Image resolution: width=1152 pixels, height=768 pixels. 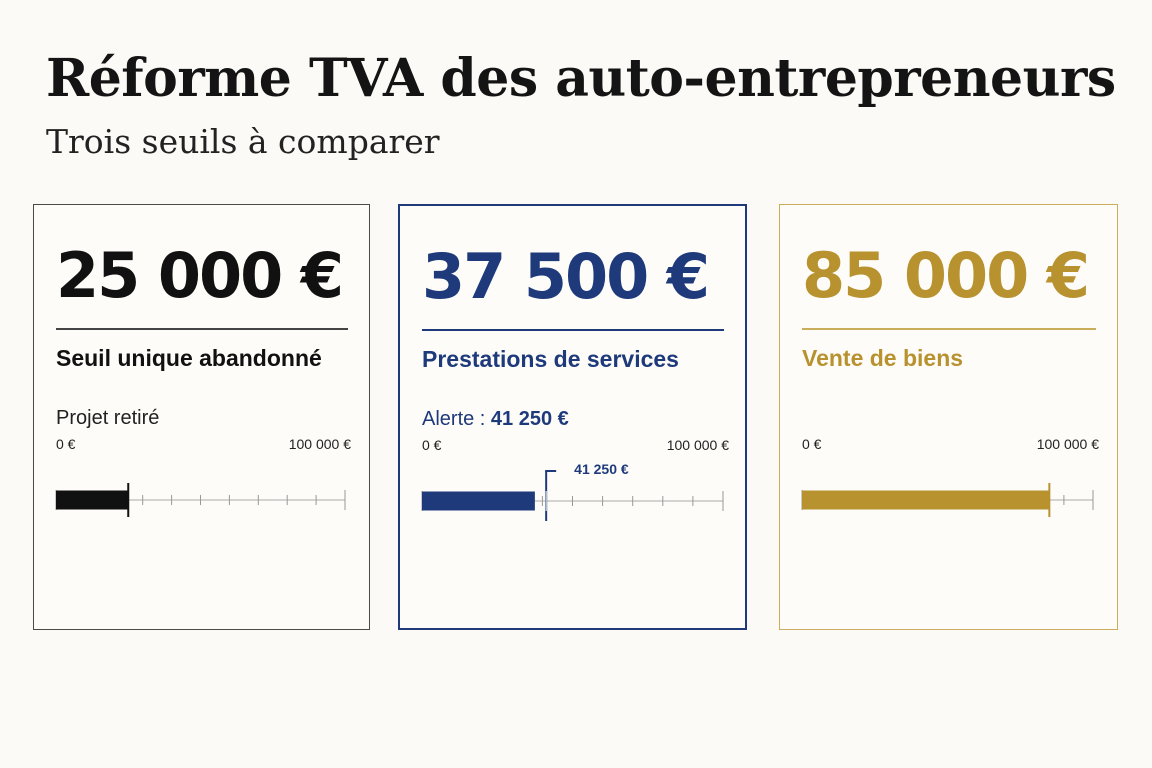 I want to click on card-note: Projet retiré, so click(x=107, y=418).